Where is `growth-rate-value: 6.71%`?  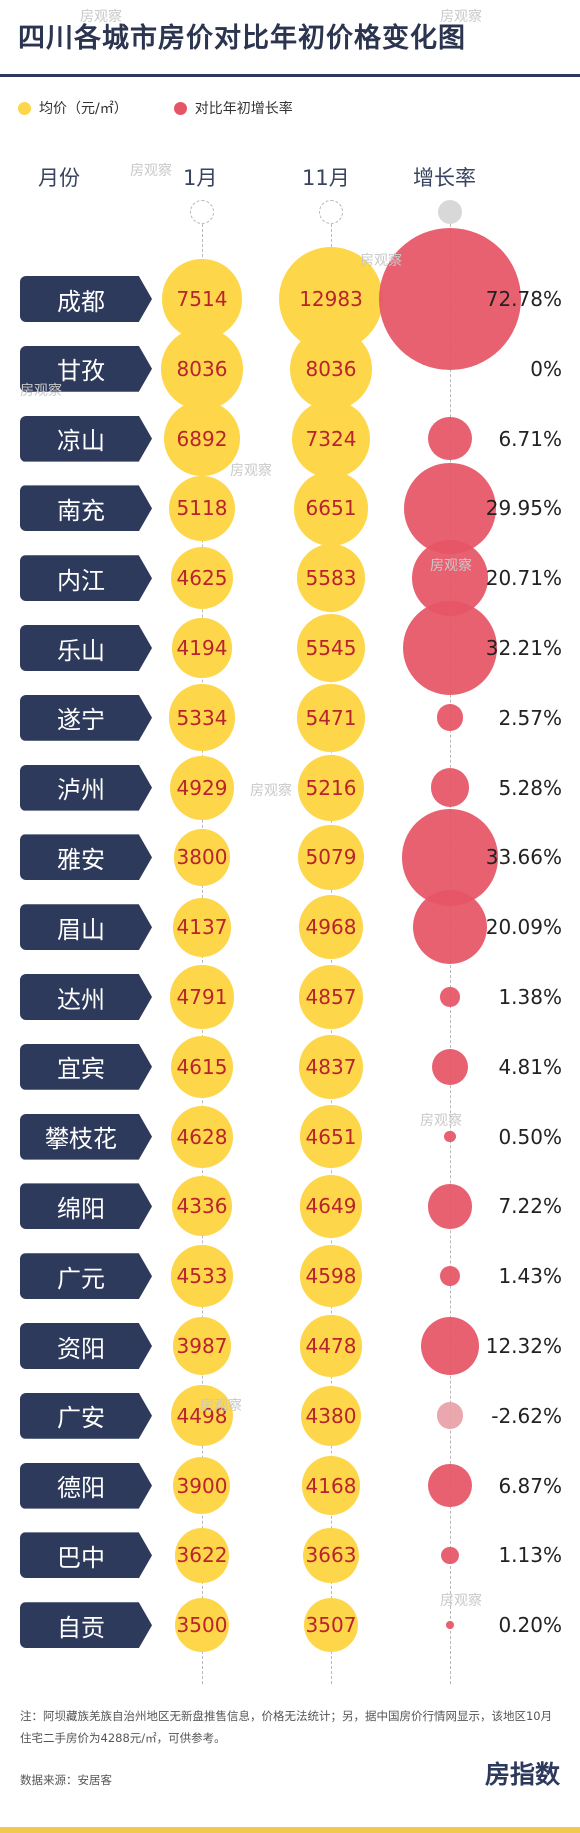 growth-rate-value: 6.71% is located at coordinates (530, 438).